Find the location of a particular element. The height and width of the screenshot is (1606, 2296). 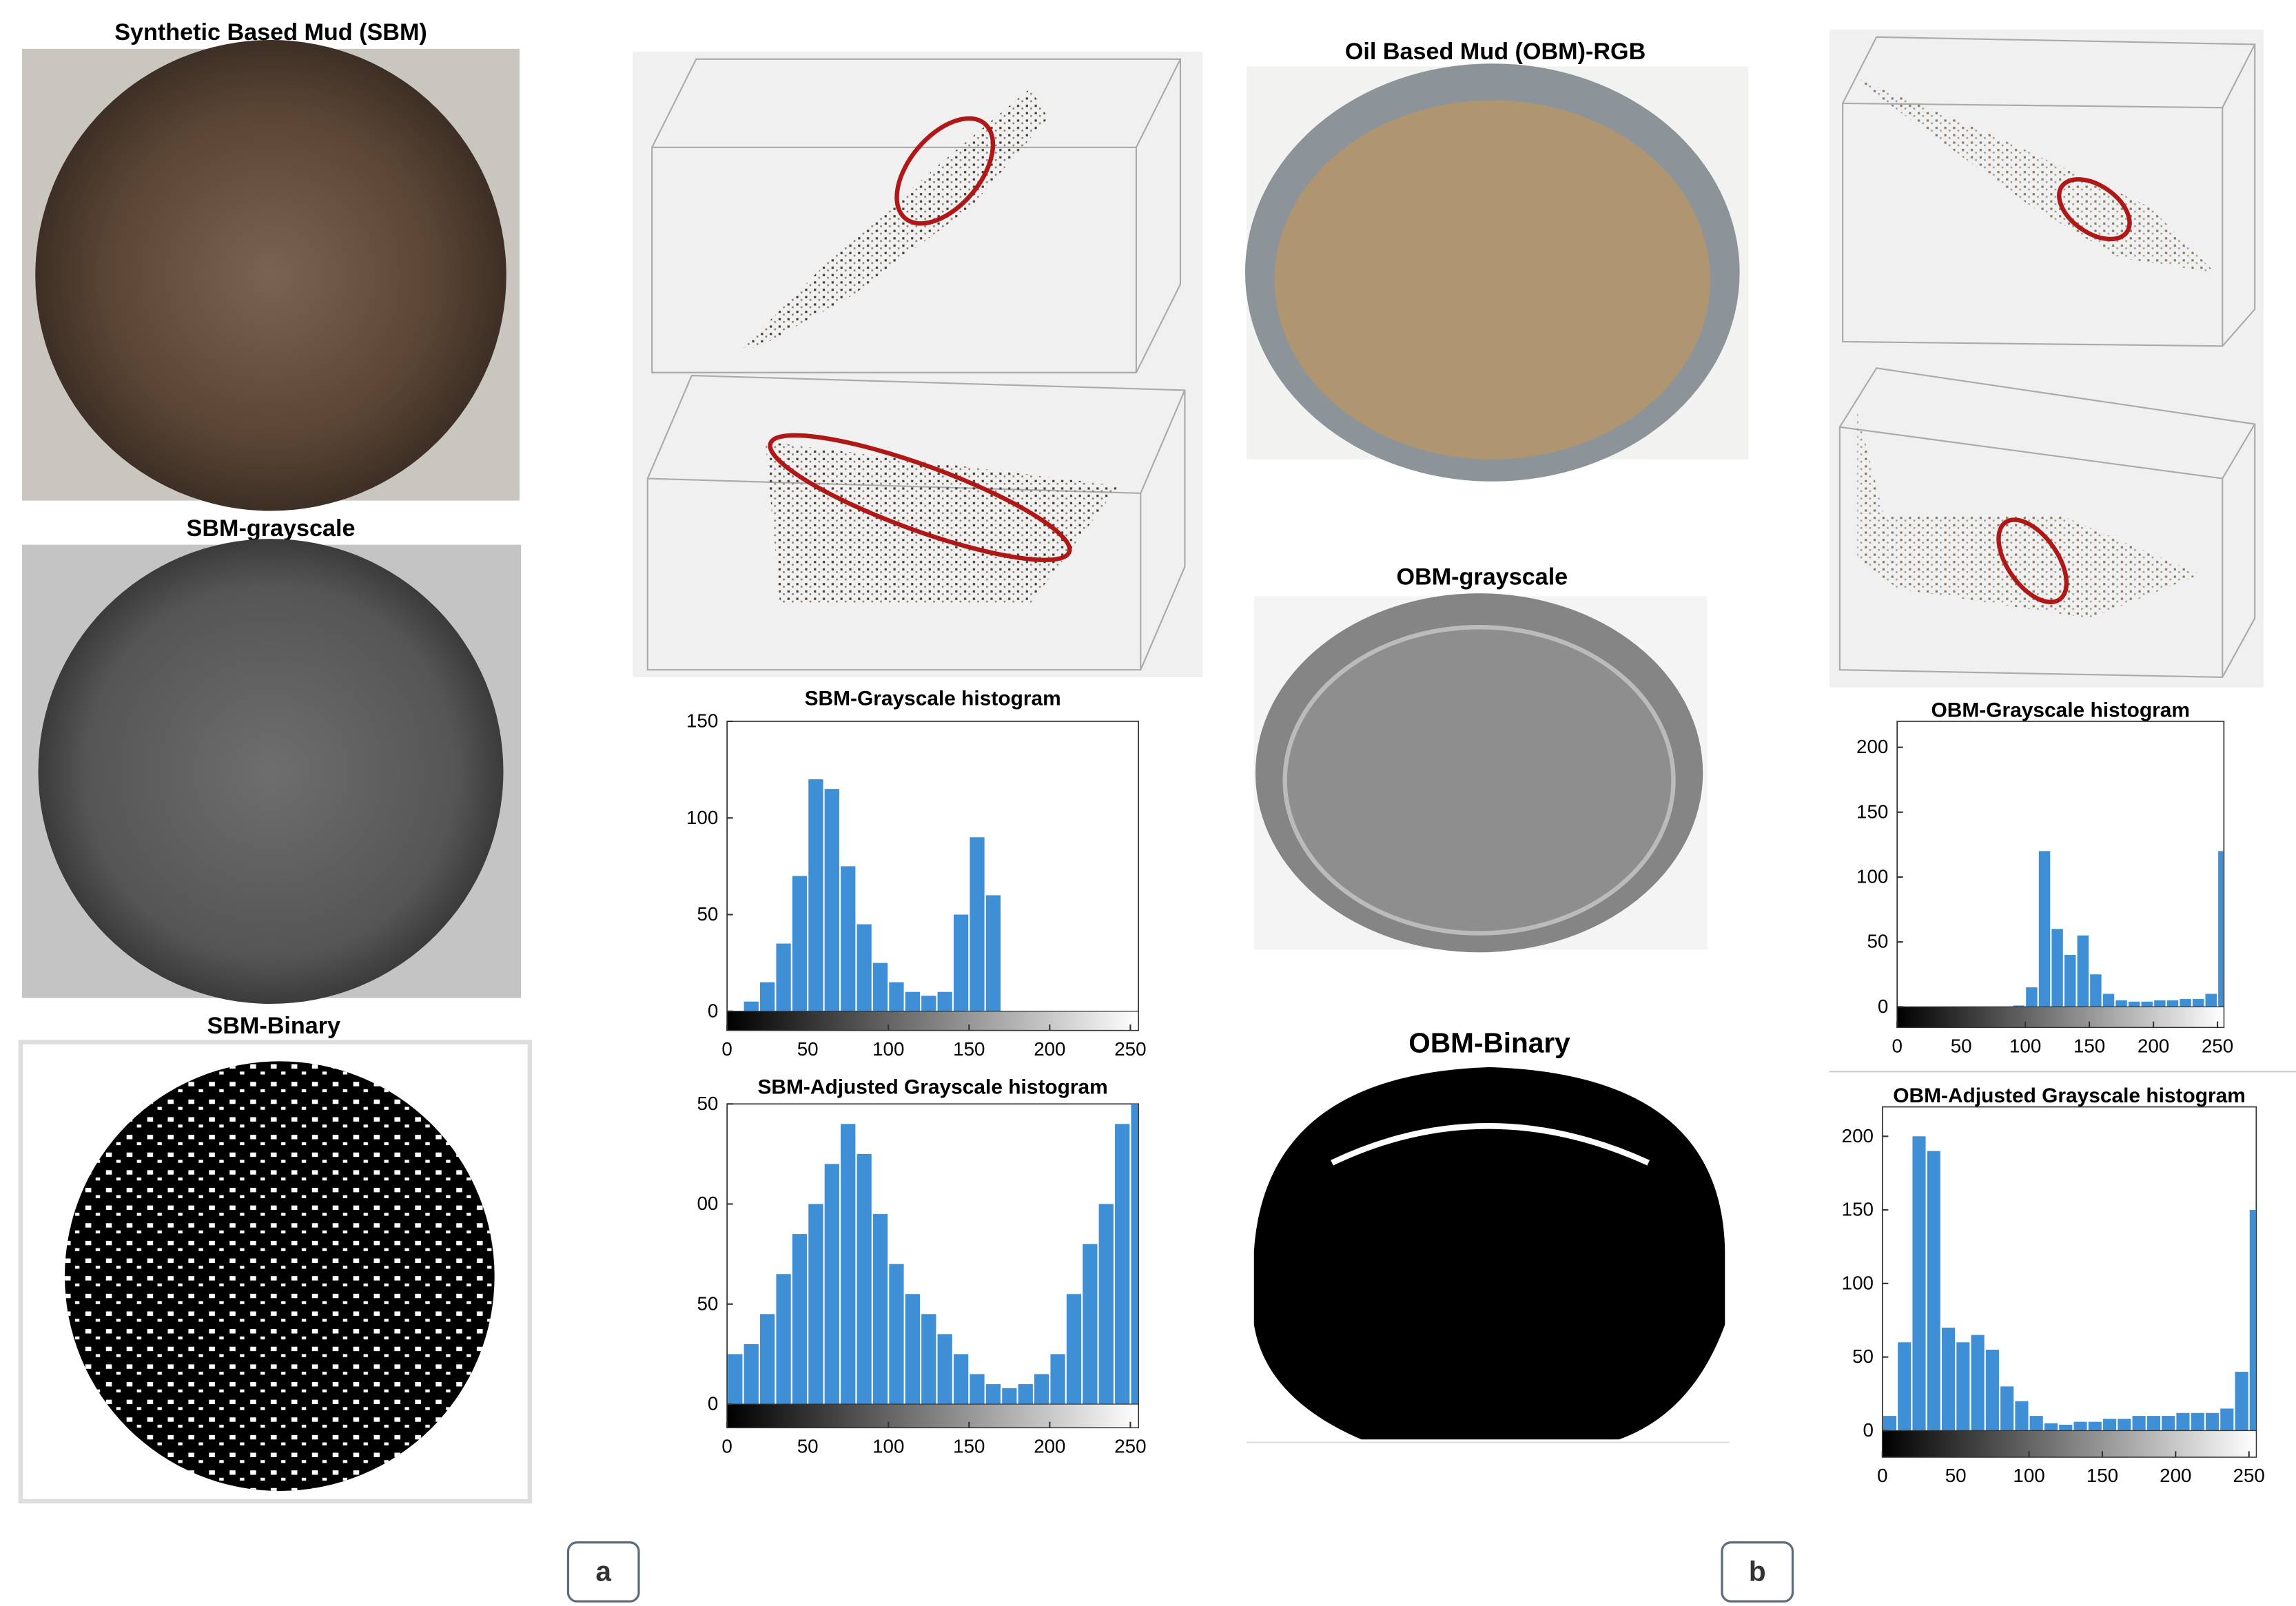

x-tick-label: 200 is located at coordinates (2153, 1046).